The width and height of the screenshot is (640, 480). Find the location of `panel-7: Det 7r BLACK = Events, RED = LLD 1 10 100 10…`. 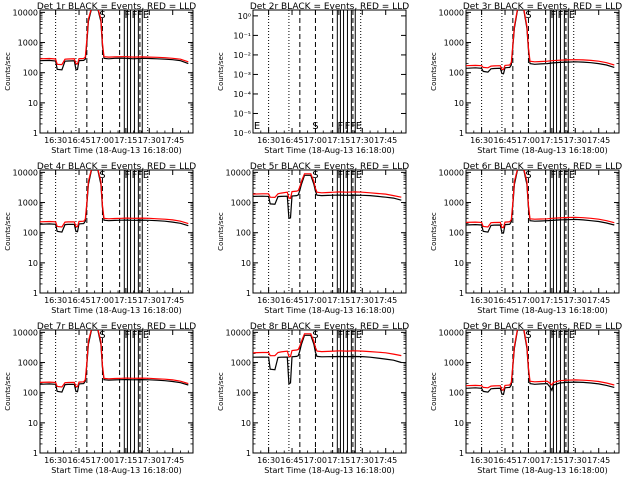

panel-7: Det 7r BLACK = Events, RED = LLD 1 10 100 10… is located at coordinates (100, 398).